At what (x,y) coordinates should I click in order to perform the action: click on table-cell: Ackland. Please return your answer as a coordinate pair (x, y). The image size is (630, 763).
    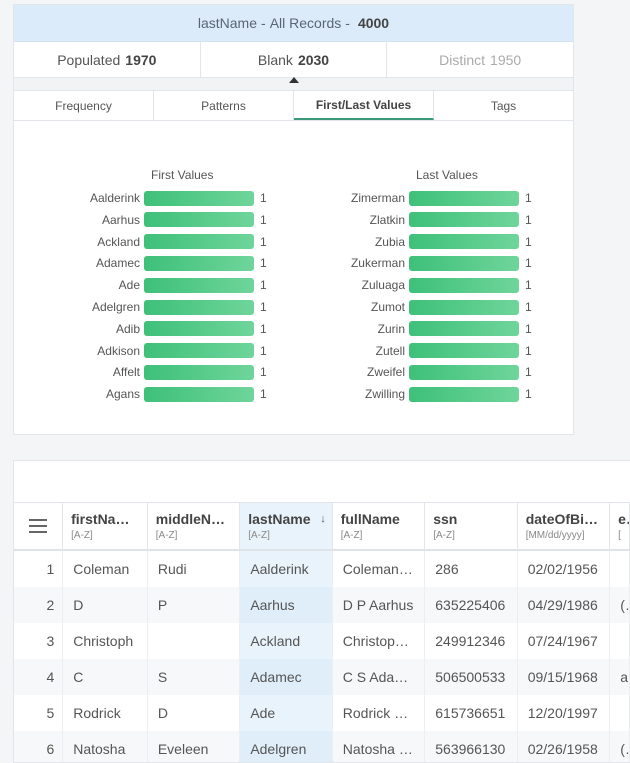
    Looking at the image, I should click on (286, 641).